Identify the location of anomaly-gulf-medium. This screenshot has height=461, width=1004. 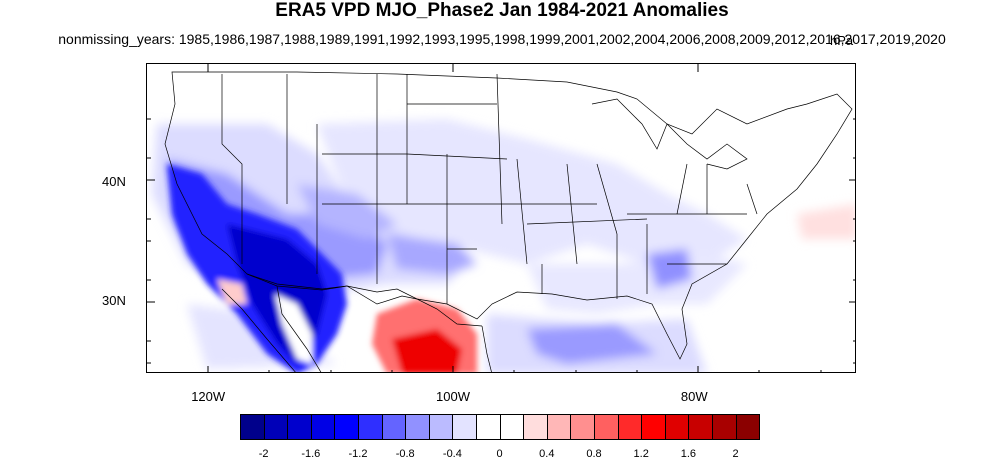
(592, 344).